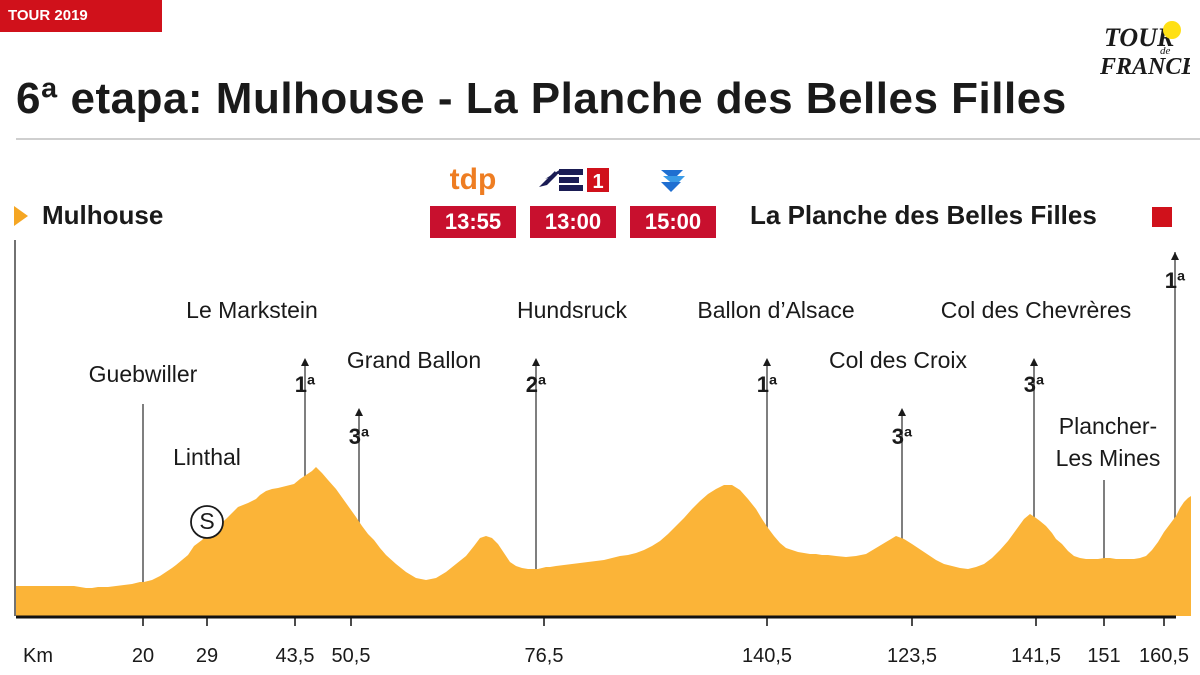  What do you see at coordinates (767, 656) in the screenshot?
I see `x-tick-label: 140,5` at bounding box center [767, 656].